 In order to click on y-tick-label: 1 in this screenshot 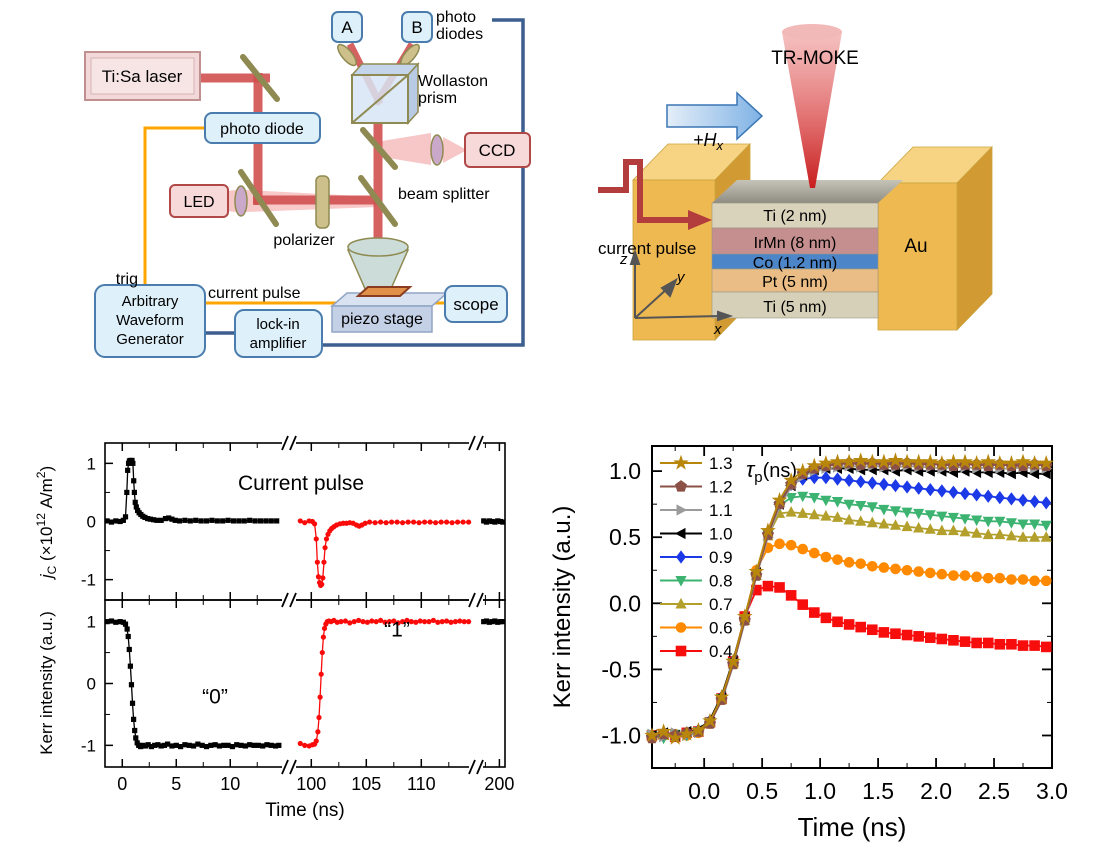, I will do `click(91, 622)`.